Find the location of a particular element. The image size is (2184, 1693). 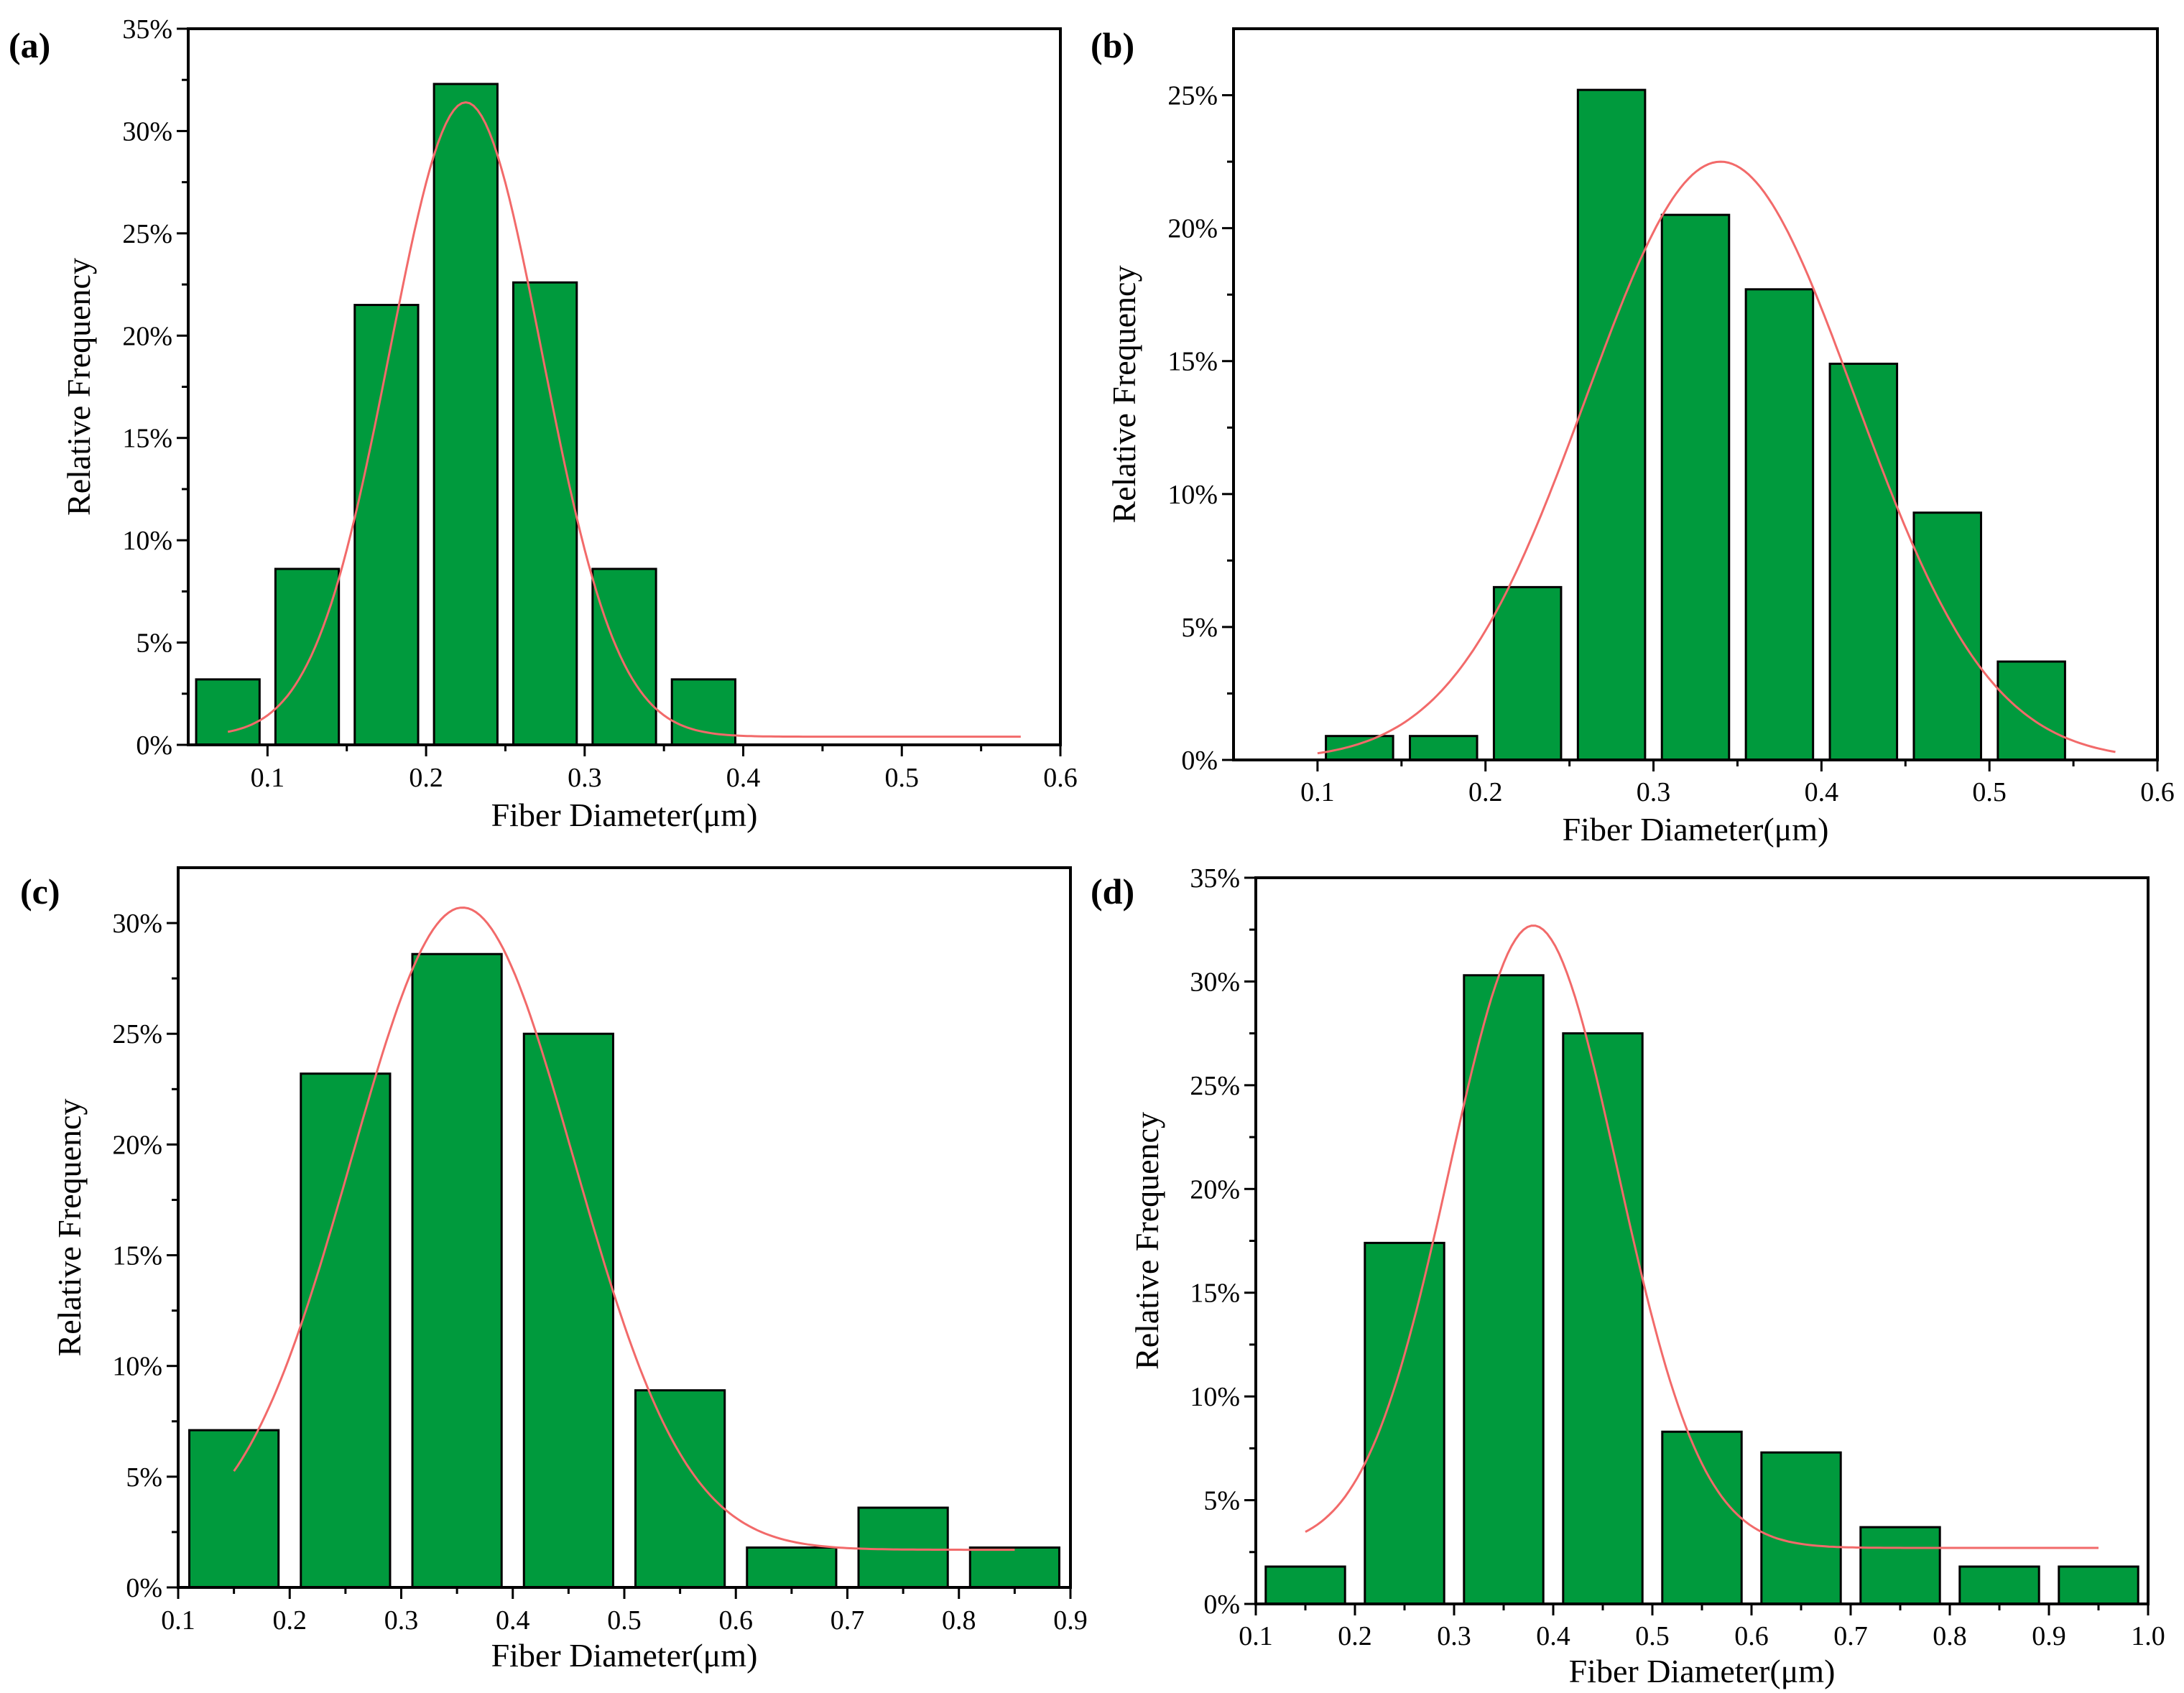

panel-label: (b) is located at coordinates (1112, 45).